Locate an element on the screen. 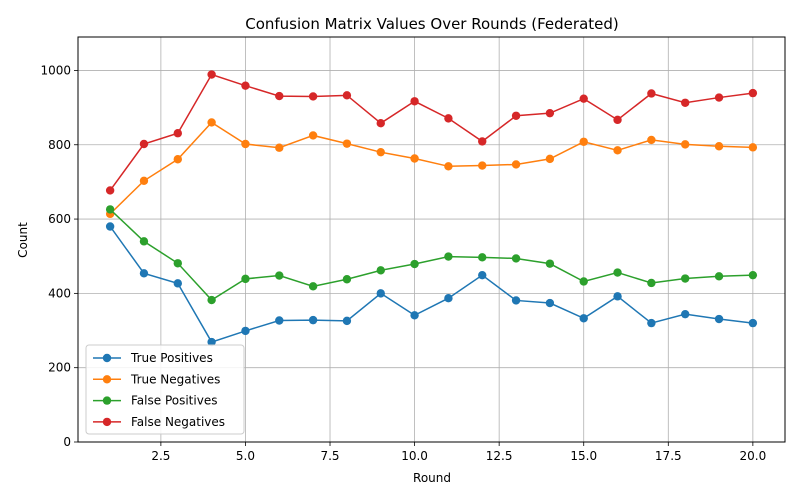 This screenshot has width=800, height=504. y-tick-label: 600 is located at coordinates (59, 219).